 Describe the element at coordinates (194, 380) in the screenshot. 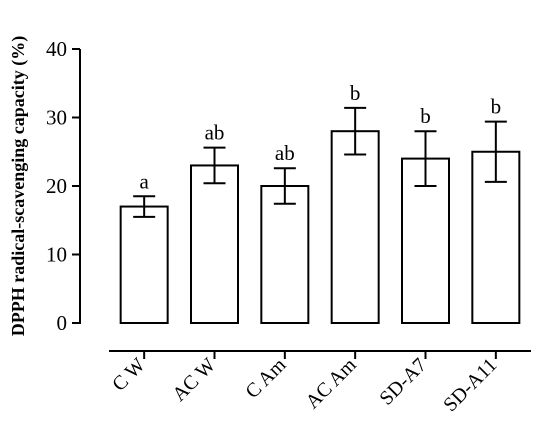

I see `x-category-label: AC W` at that location.